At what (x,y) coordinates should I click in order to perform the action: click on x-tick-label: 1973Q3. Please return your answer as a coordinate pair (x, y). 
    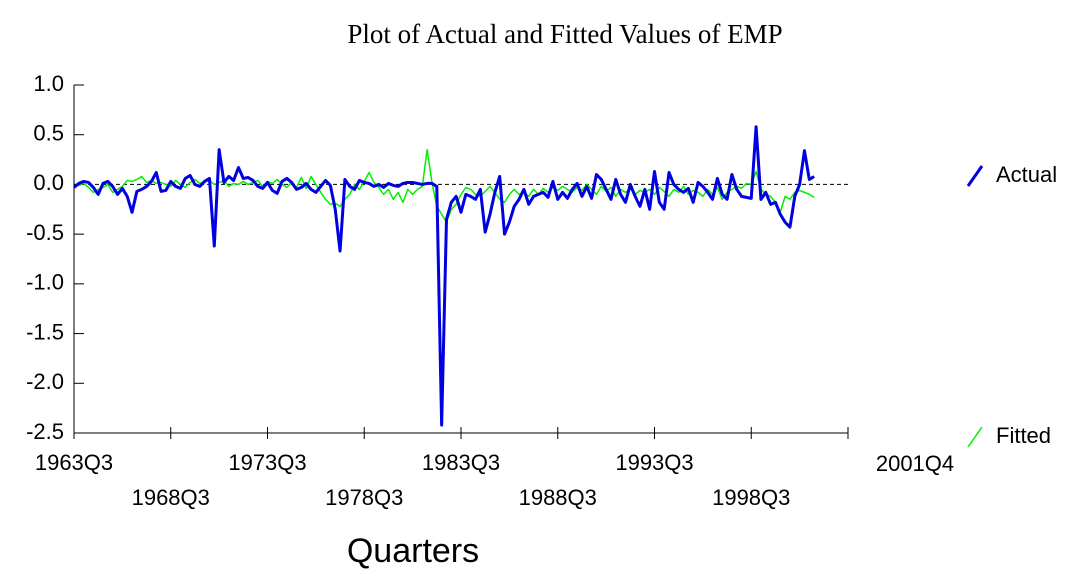
    Looking at the image, I should click on (267, 462).